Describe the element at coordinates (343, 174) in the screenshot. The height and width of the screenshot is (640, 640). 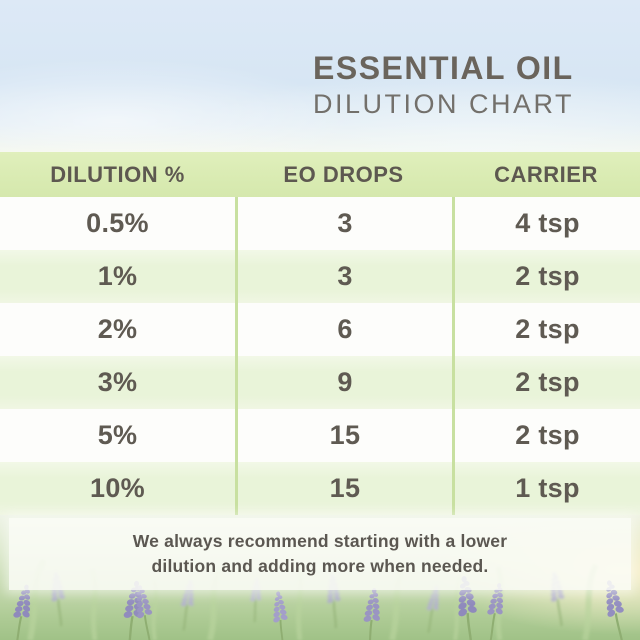
I see `header-eo-drops: EO DROPS` at that location.